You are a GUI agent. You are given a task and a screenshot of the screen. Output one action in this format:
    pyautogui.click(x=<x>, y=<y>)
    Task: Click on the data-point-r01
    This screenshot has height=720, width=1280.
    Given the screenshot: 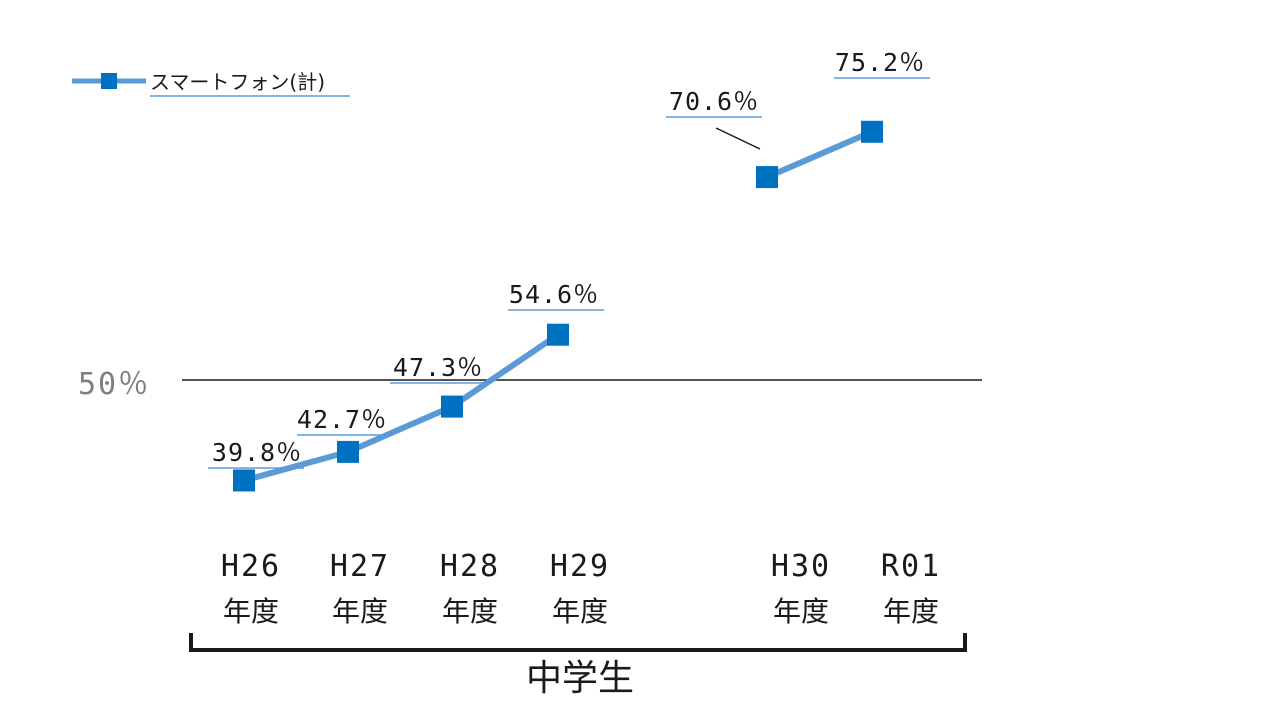 What is the action you would take?
    pyautogui.click(x=872, y=131)
    